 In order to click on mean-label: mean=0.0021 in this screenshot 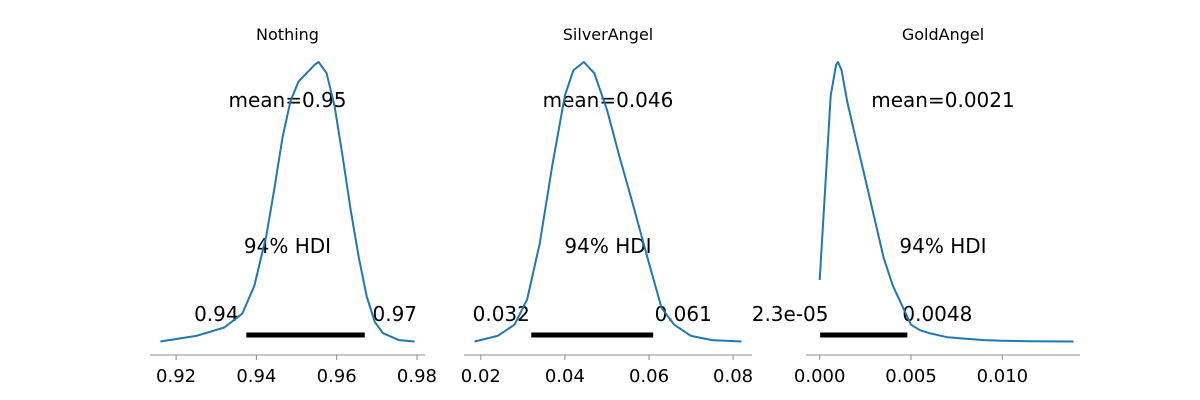, I will do `click(942, 100)`.